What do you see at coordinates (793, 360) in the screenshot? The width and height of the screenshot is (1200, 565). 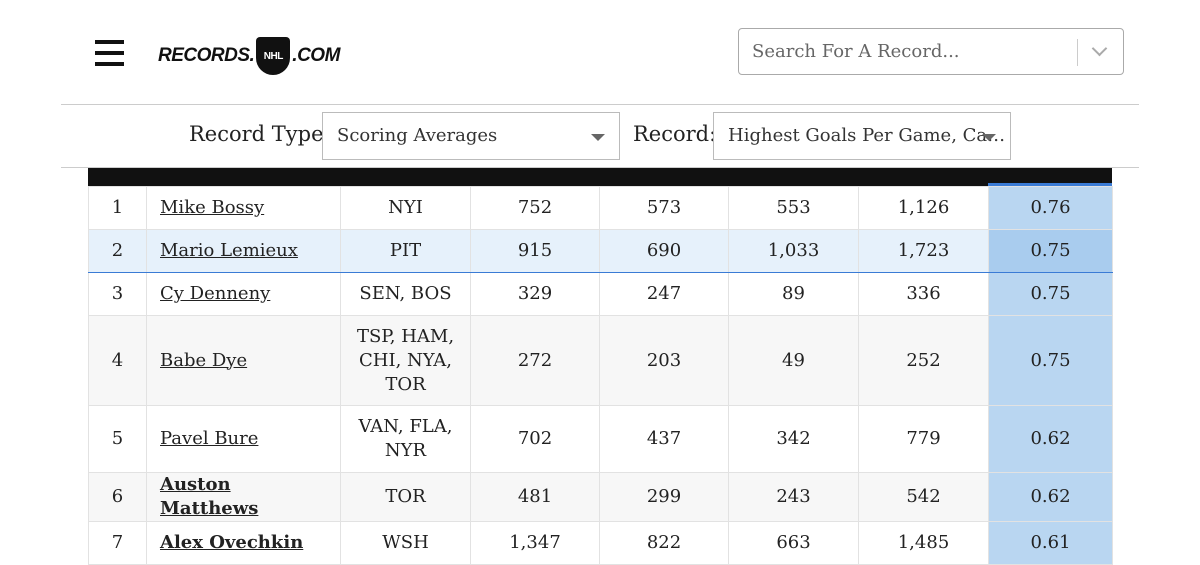 I see `assists: 49` at bounding box center [793, 360].